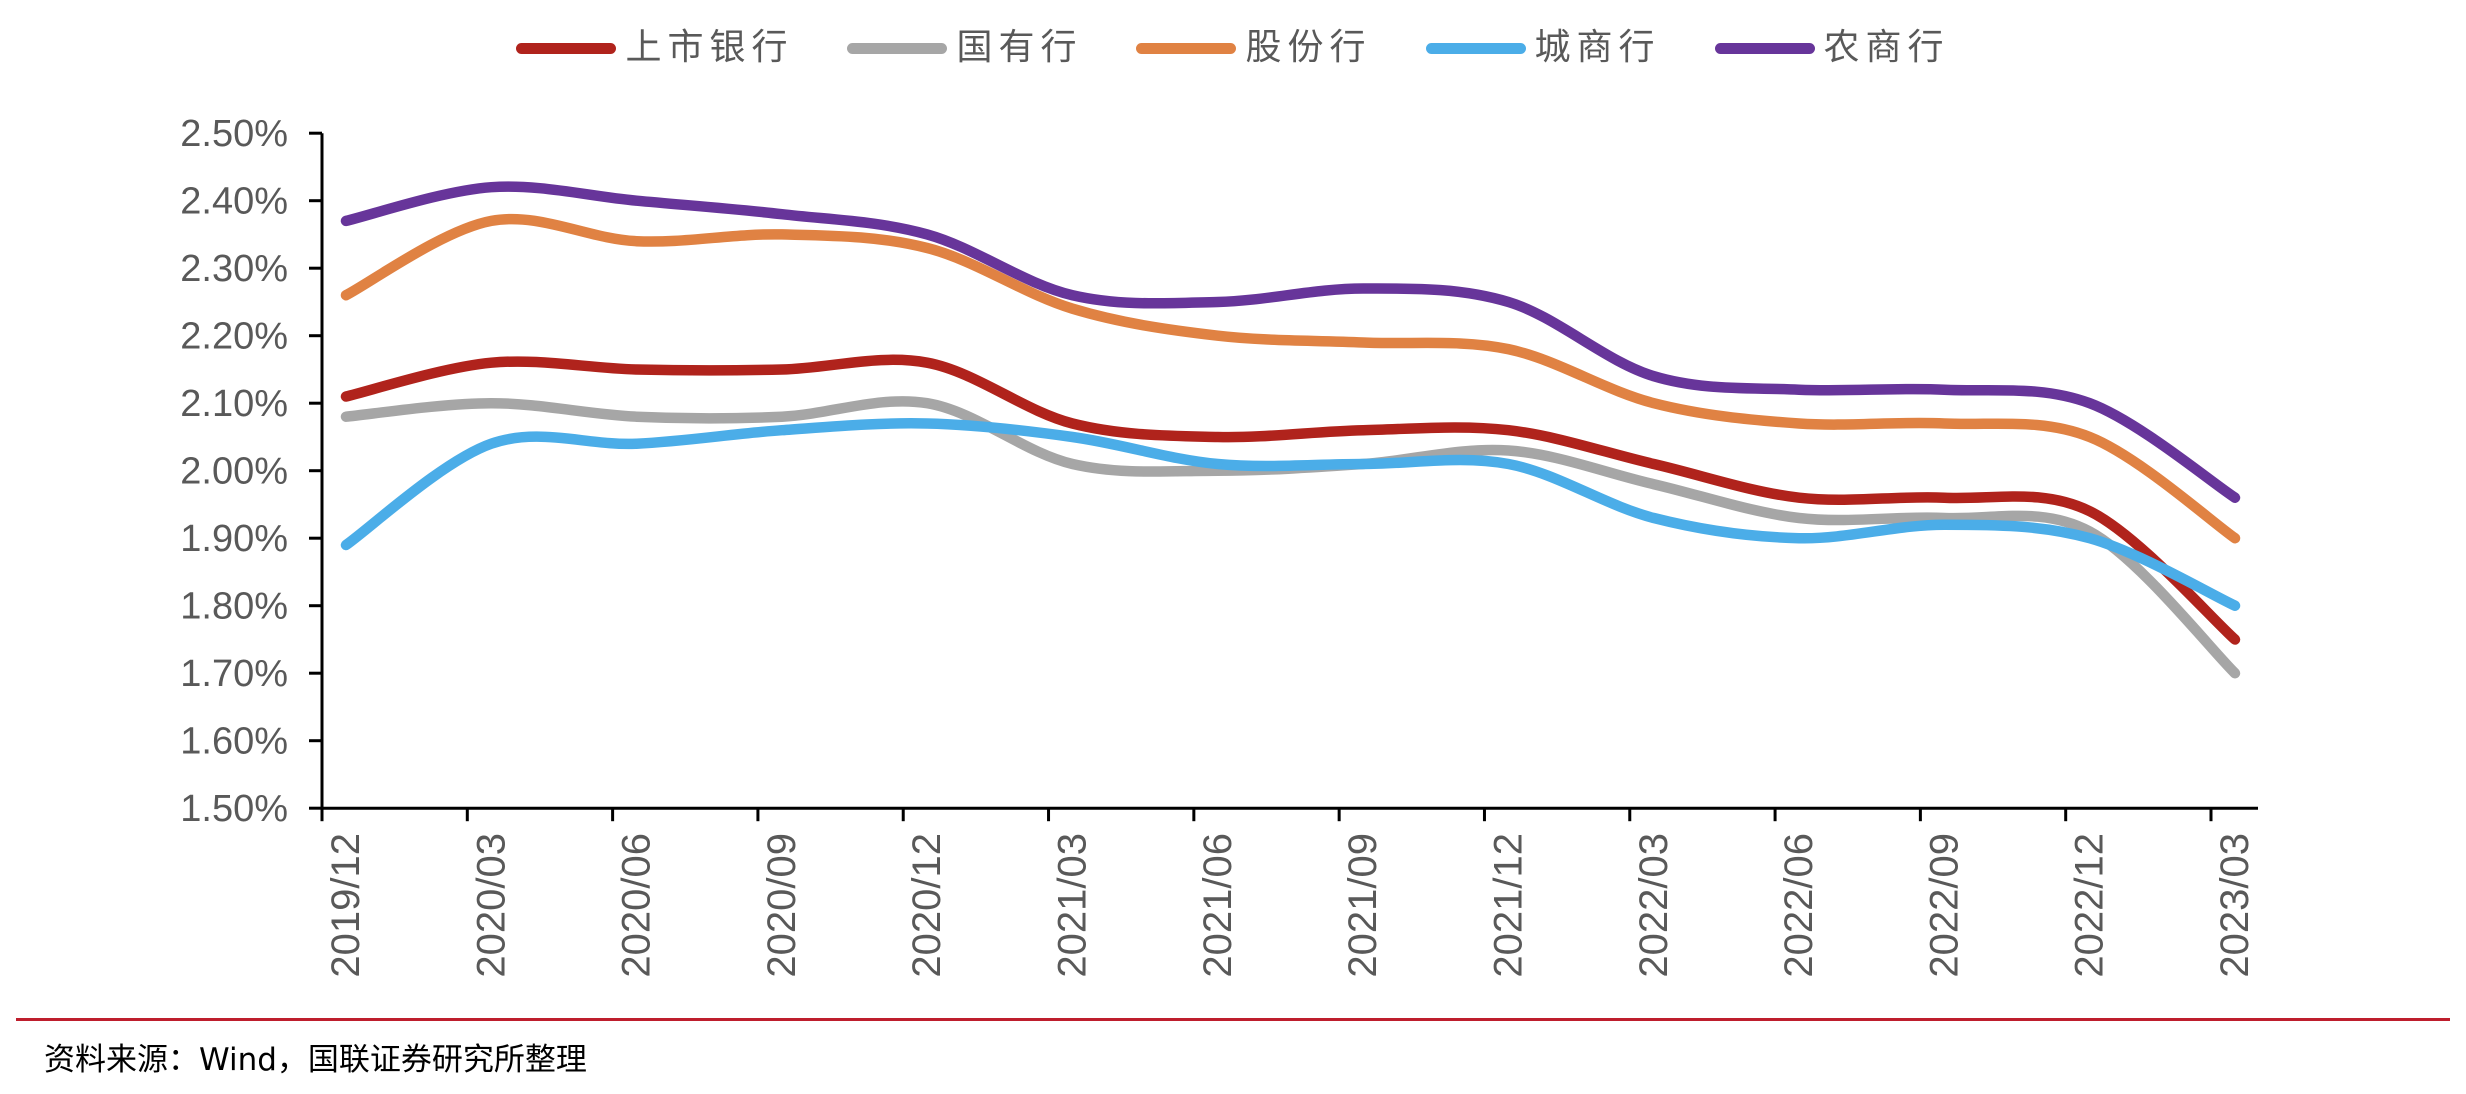 The image size is (2466, 1094). I want to click on footer-divider, so click(1233, 1019).